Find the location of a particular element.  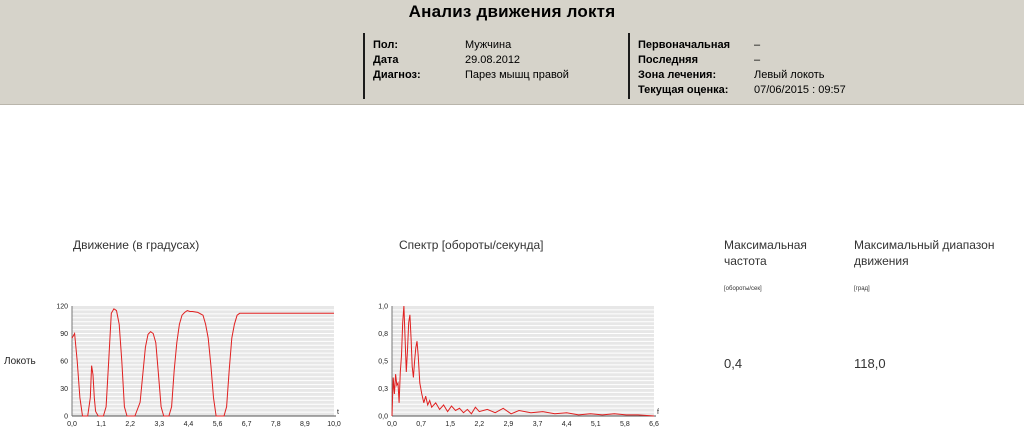

motion-x-tick-label: 2,2 is located at coordinates (130, 424).